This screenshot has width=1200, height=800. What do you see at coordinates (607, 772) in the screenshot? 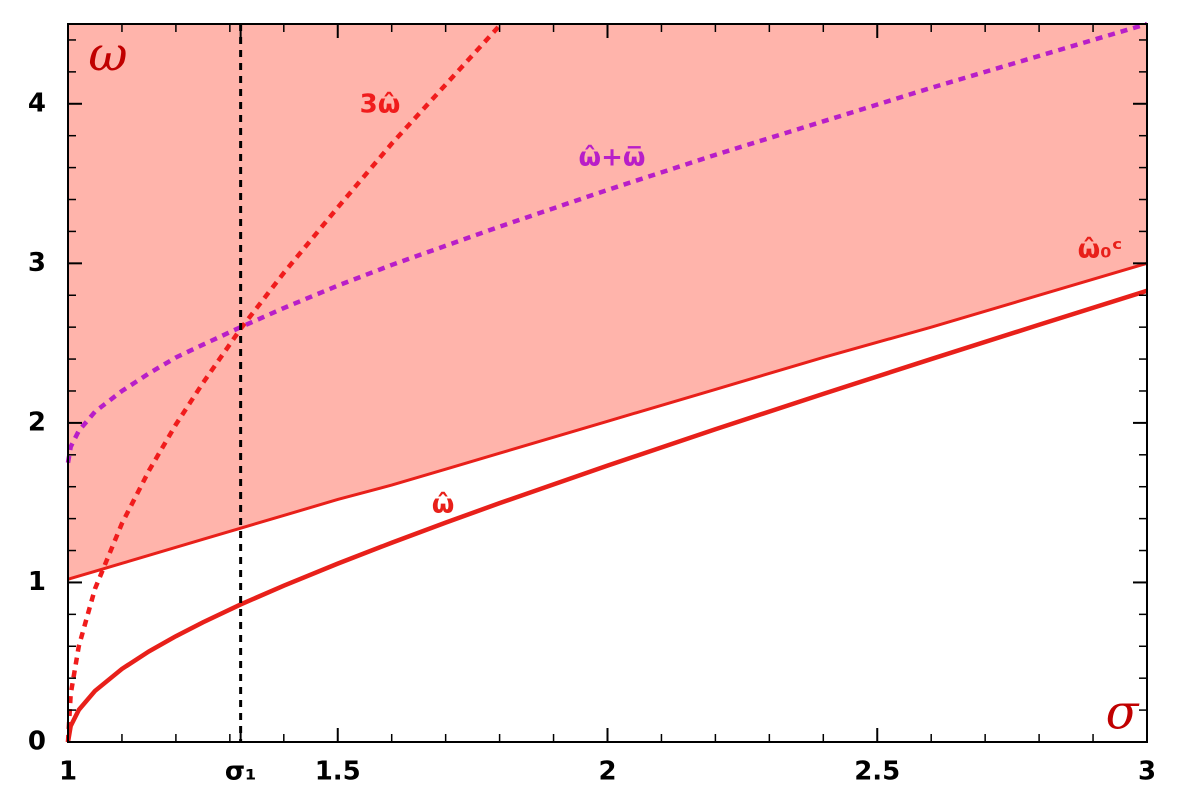
I see `x-tick-label: 2` at bounding box center [607, 772].